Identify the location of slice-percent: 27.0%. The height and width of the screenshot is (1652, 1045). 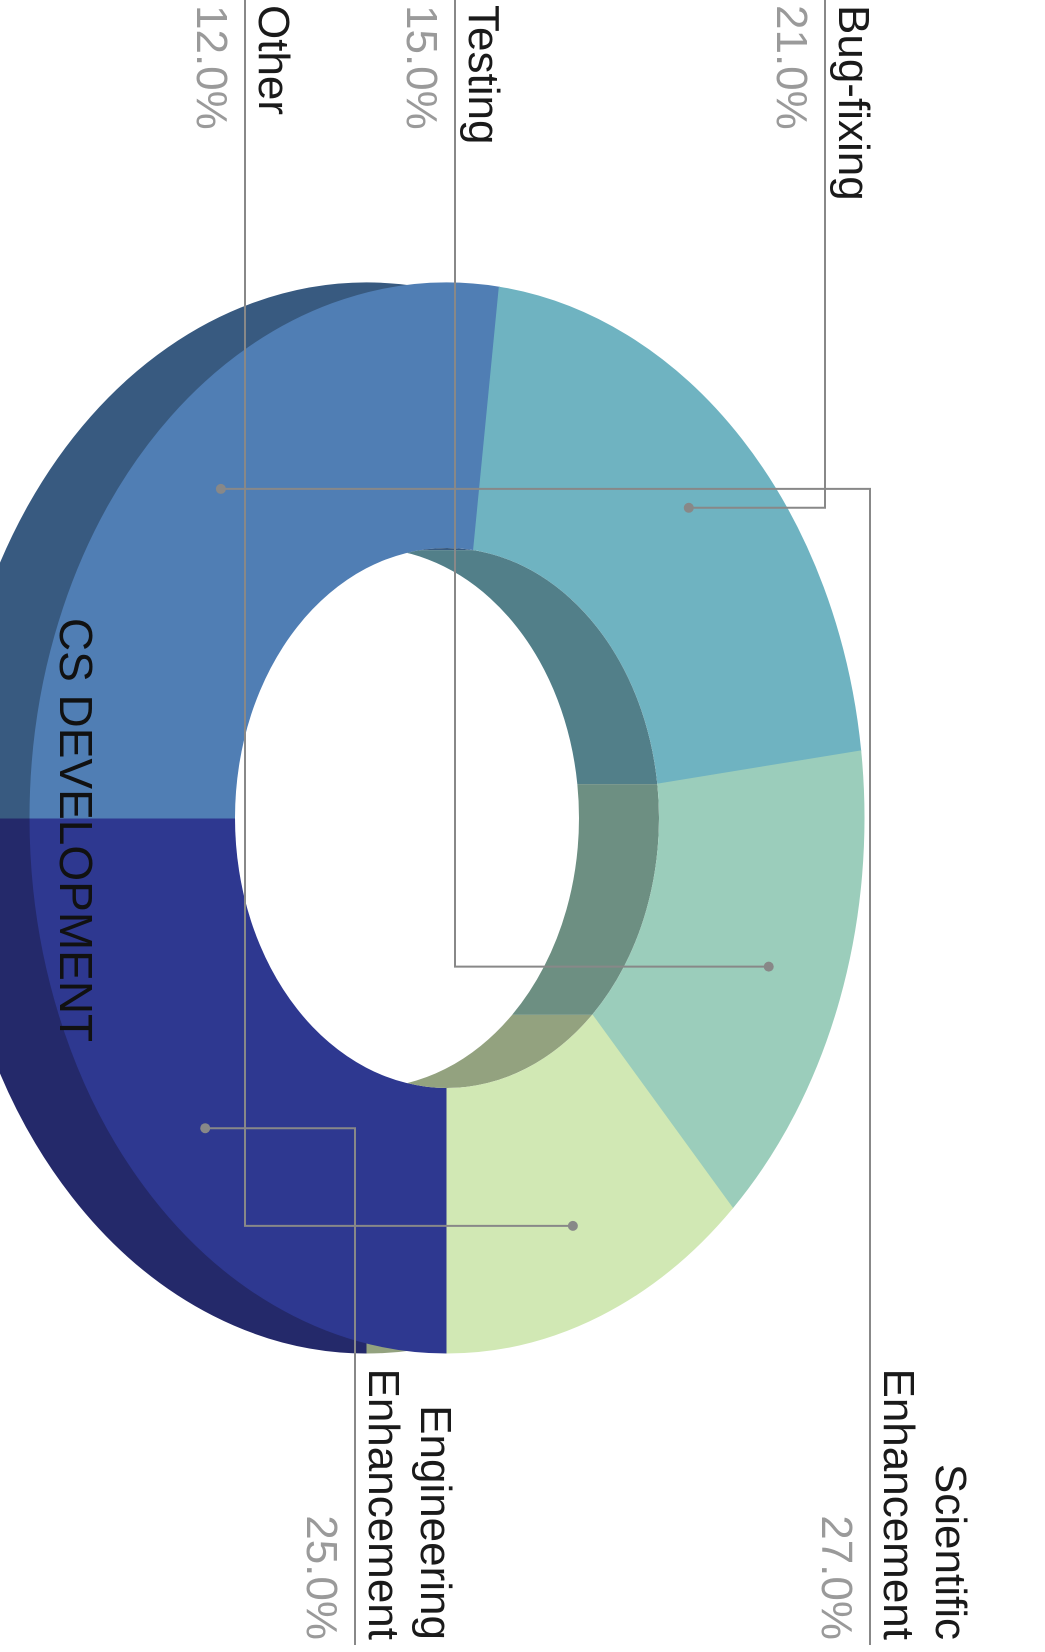
(836, 1577).